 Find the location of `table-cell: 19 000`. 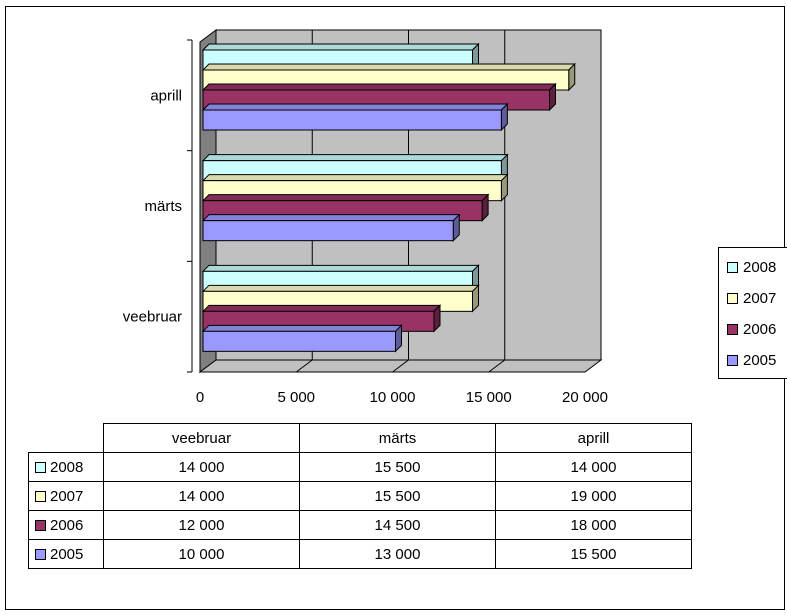

table-cell: 19 000 is located at coordinates (593, 496).